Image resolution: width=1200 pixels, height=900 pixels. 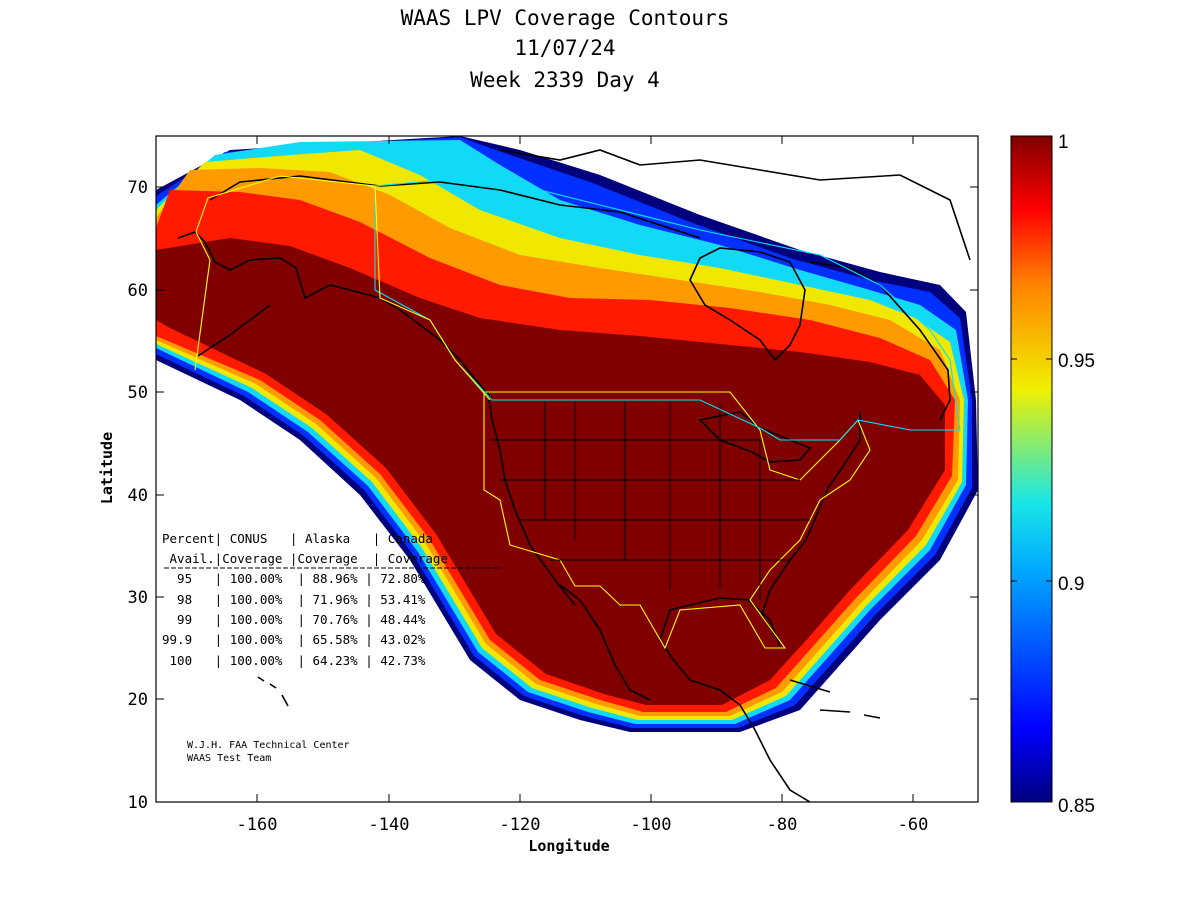 What do you see at coordinates (335, 316) in the screenshot?
I see `alaska-coastline` at bounding box center [335, 316].